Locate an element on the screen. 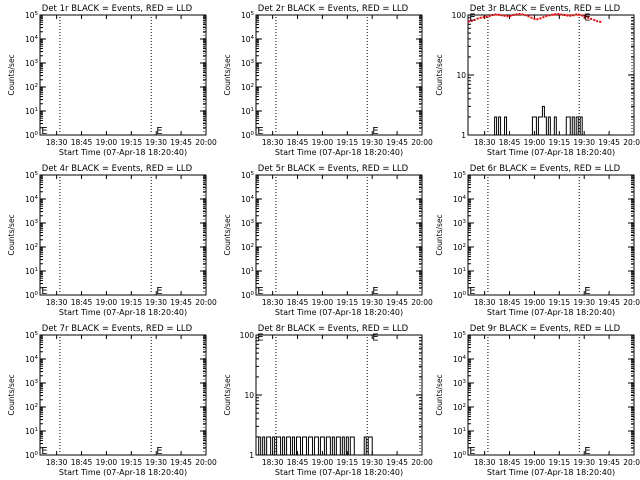  panel-title: Det 9r BLACK = Events, RED = LLD is located at coordinates (545, 329).